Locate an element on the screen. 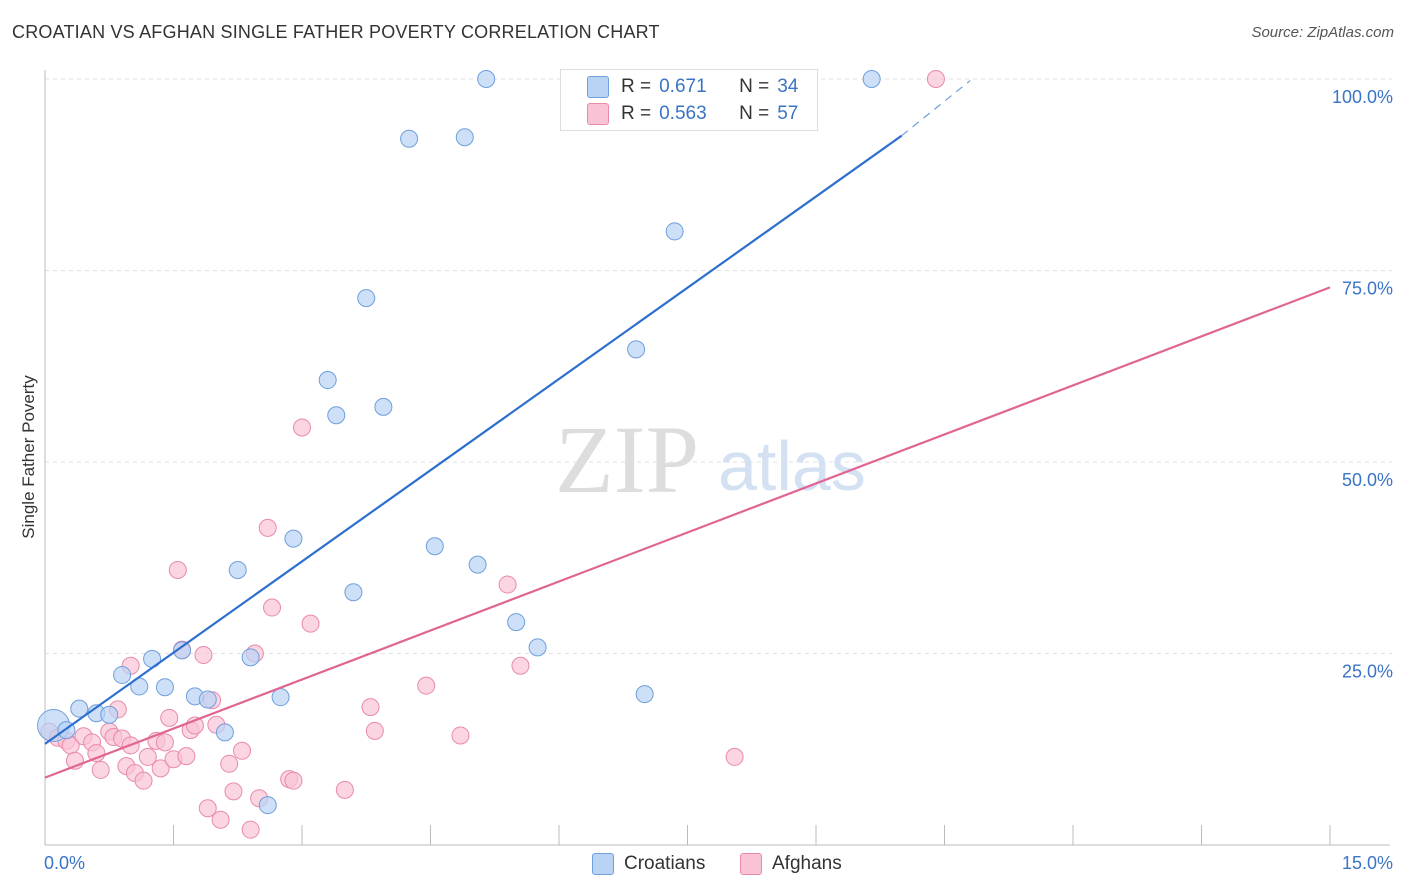 The height and width of the screenshot is (892, 1406). y-tick-label-25: 25.0% is located at coordinates (1367, 672).